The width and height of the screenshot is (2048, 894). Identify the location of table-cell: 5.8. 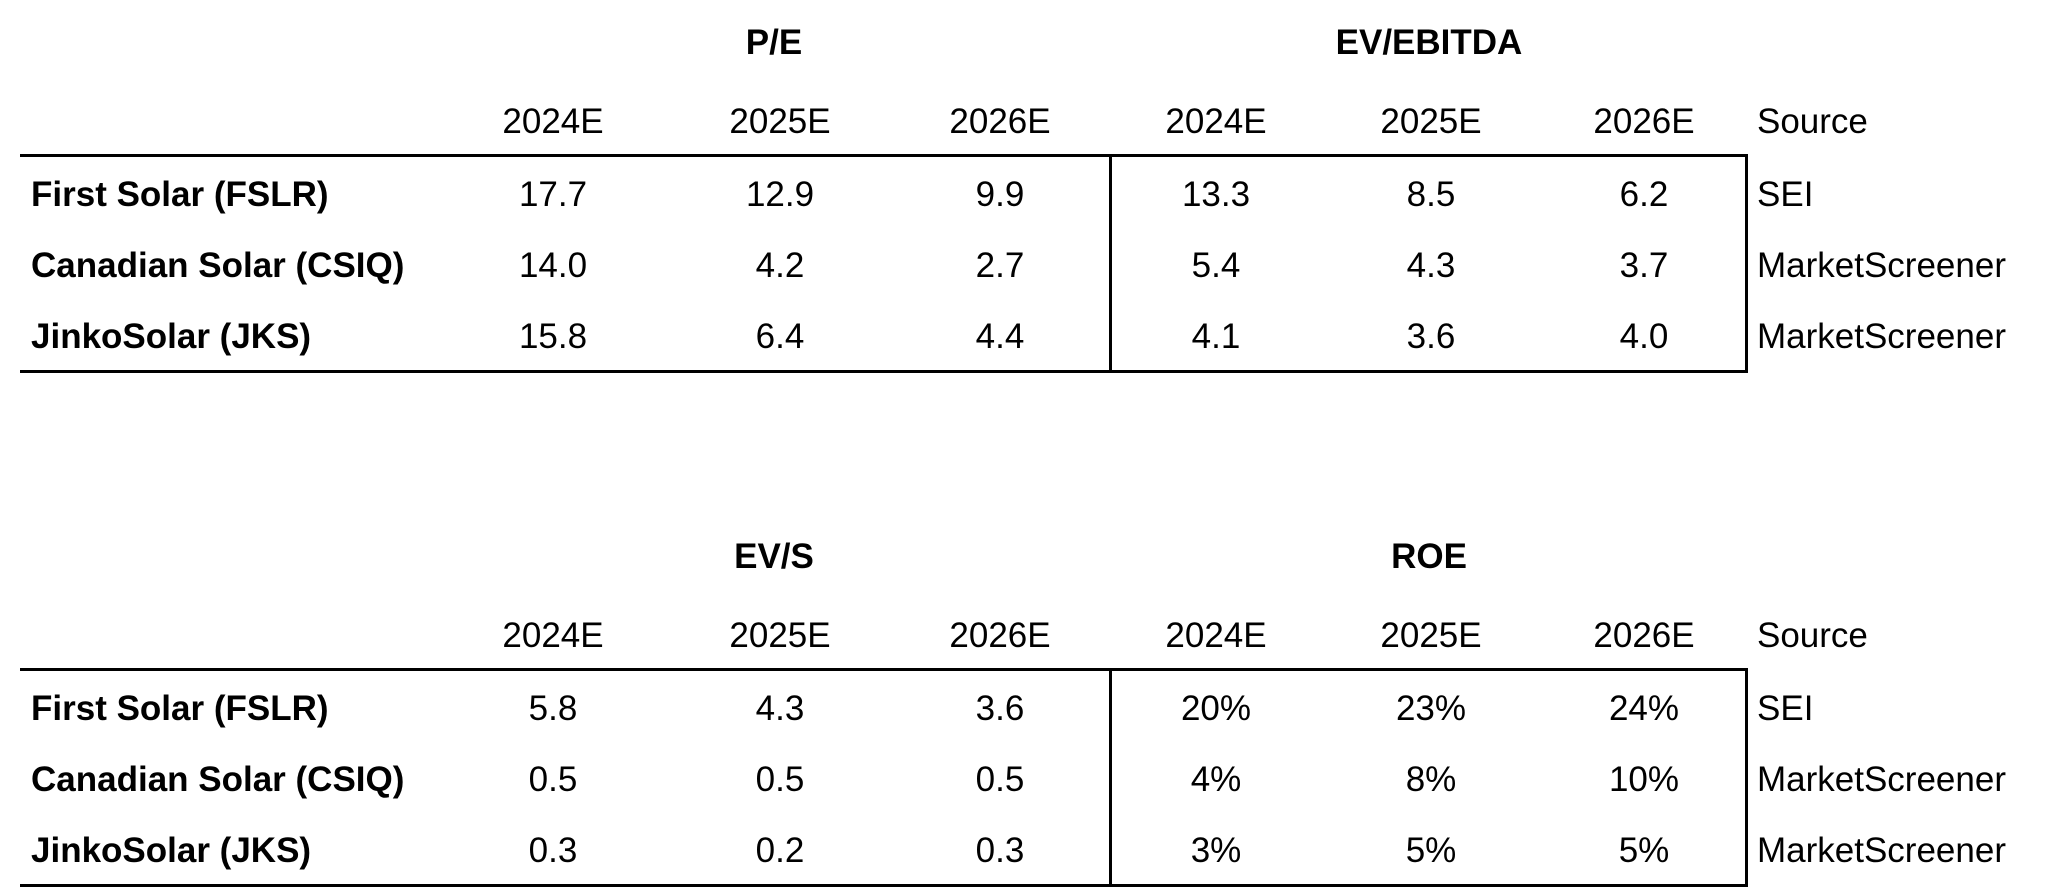
(553, 708).